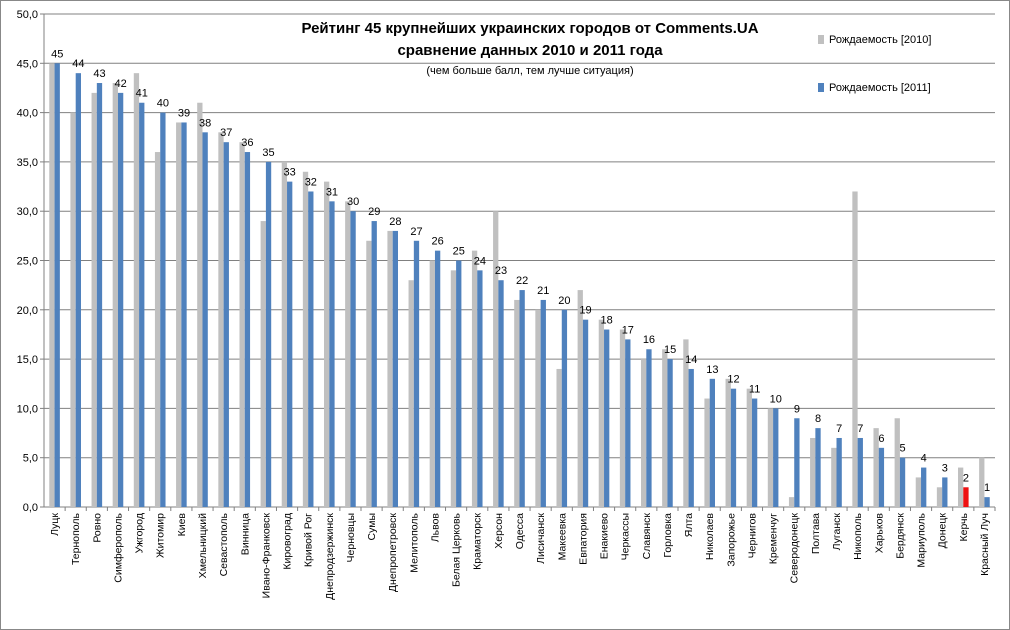 The image size is (1010, 630). I want to click on x-tick-label: Евпатория, so click(583, 539).